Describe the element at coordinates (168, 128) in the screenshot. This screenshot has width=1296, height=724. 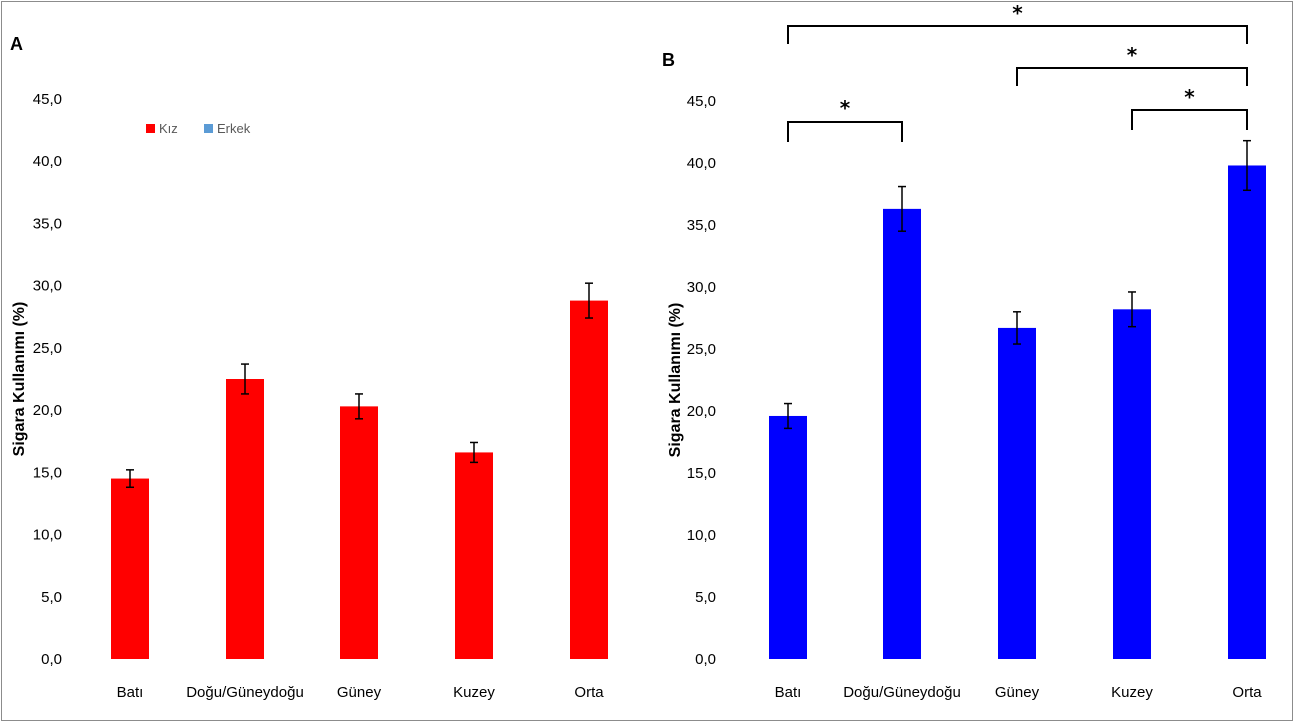
I see `legend-label: Kız` at that location.